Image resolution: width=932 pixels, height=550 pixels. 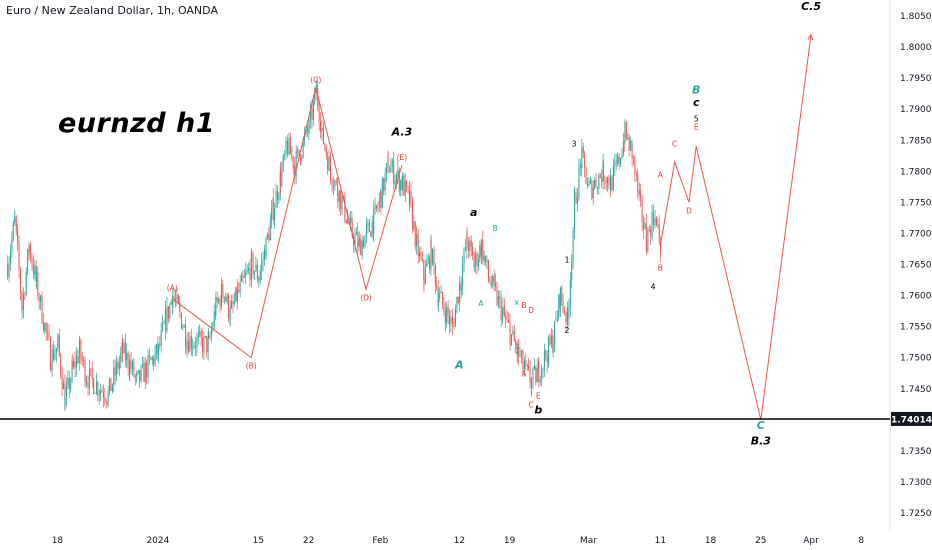 What do you see at coordinates (916, 79) in the screenshot?
I see `price-tick-label: 1.79500` at bounding box center [916, 79].